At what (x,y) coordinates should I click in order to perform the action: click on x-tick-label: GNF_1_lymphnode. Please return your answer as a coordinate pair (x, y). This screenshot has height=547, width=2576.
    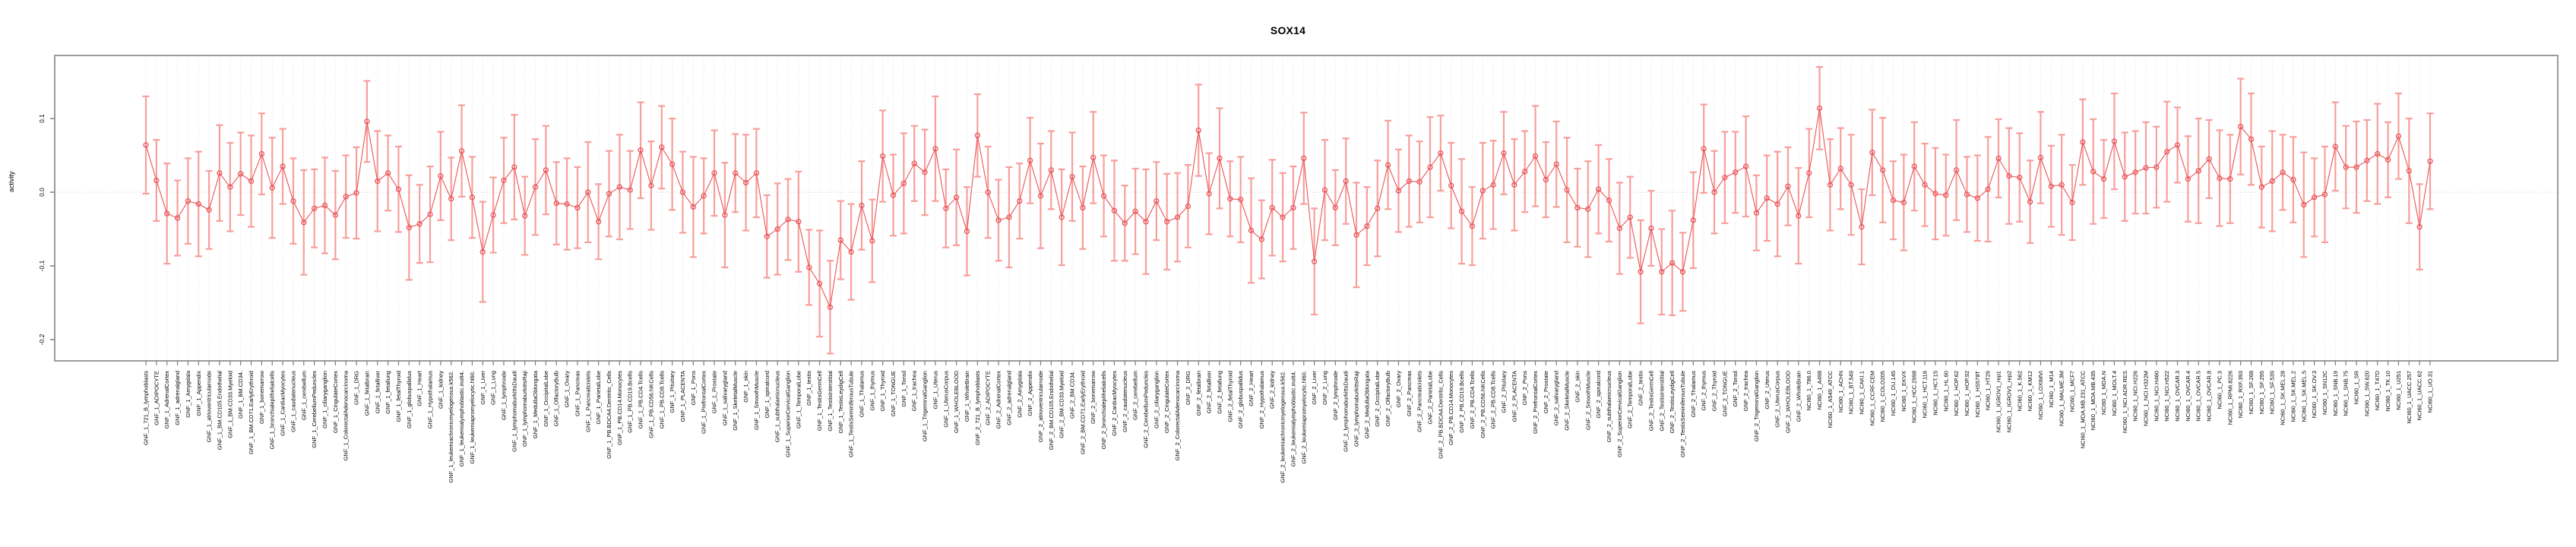
    Looking at the image, I should click on (504, 395).